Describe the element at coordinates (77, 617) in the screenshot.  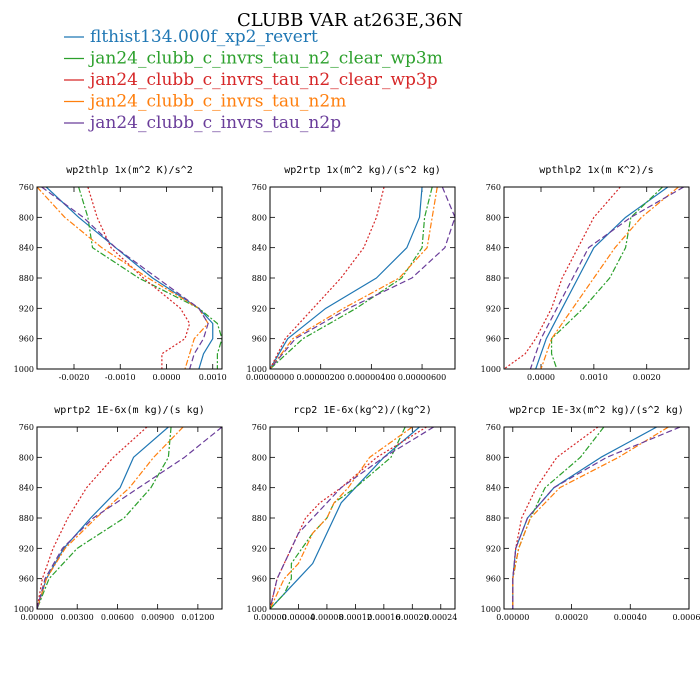
I see `x-tick-label: 0.00300` at that location.